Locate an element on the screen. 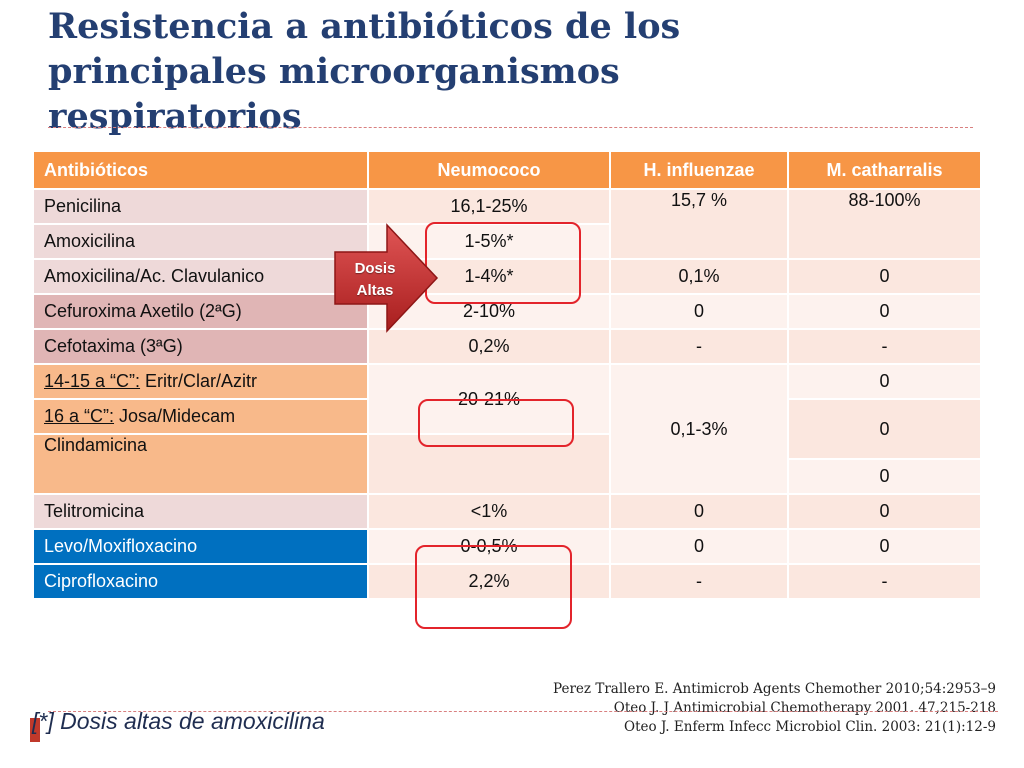 The height and width of the screenshot is (768, 1024). antibiotic-name: Amoxicilina/Ac. Clavulanico is located at coordinates (200, 276).